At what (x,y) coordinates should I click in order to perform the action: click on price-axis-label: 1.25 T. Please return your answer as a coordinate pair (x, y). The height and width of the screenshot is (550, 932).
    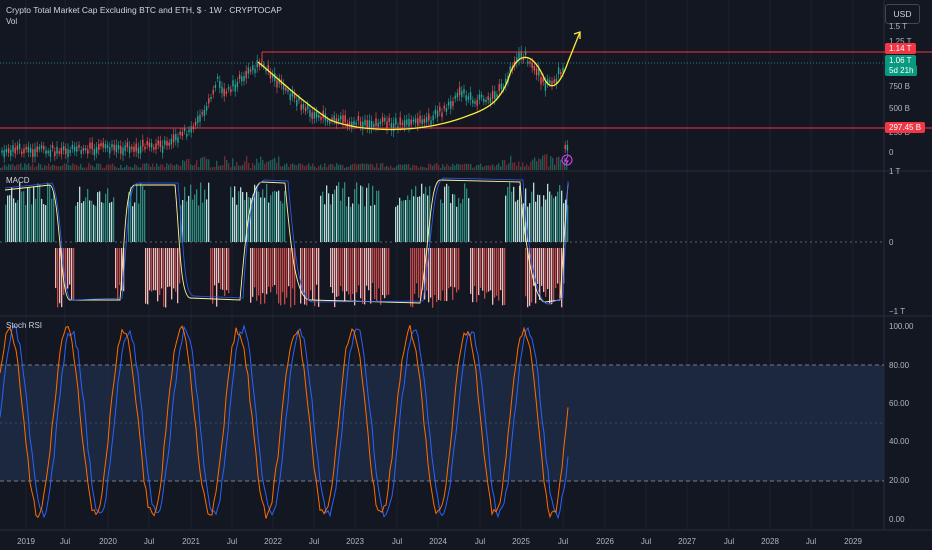
    Looking at the image, I should click on (900, 41).